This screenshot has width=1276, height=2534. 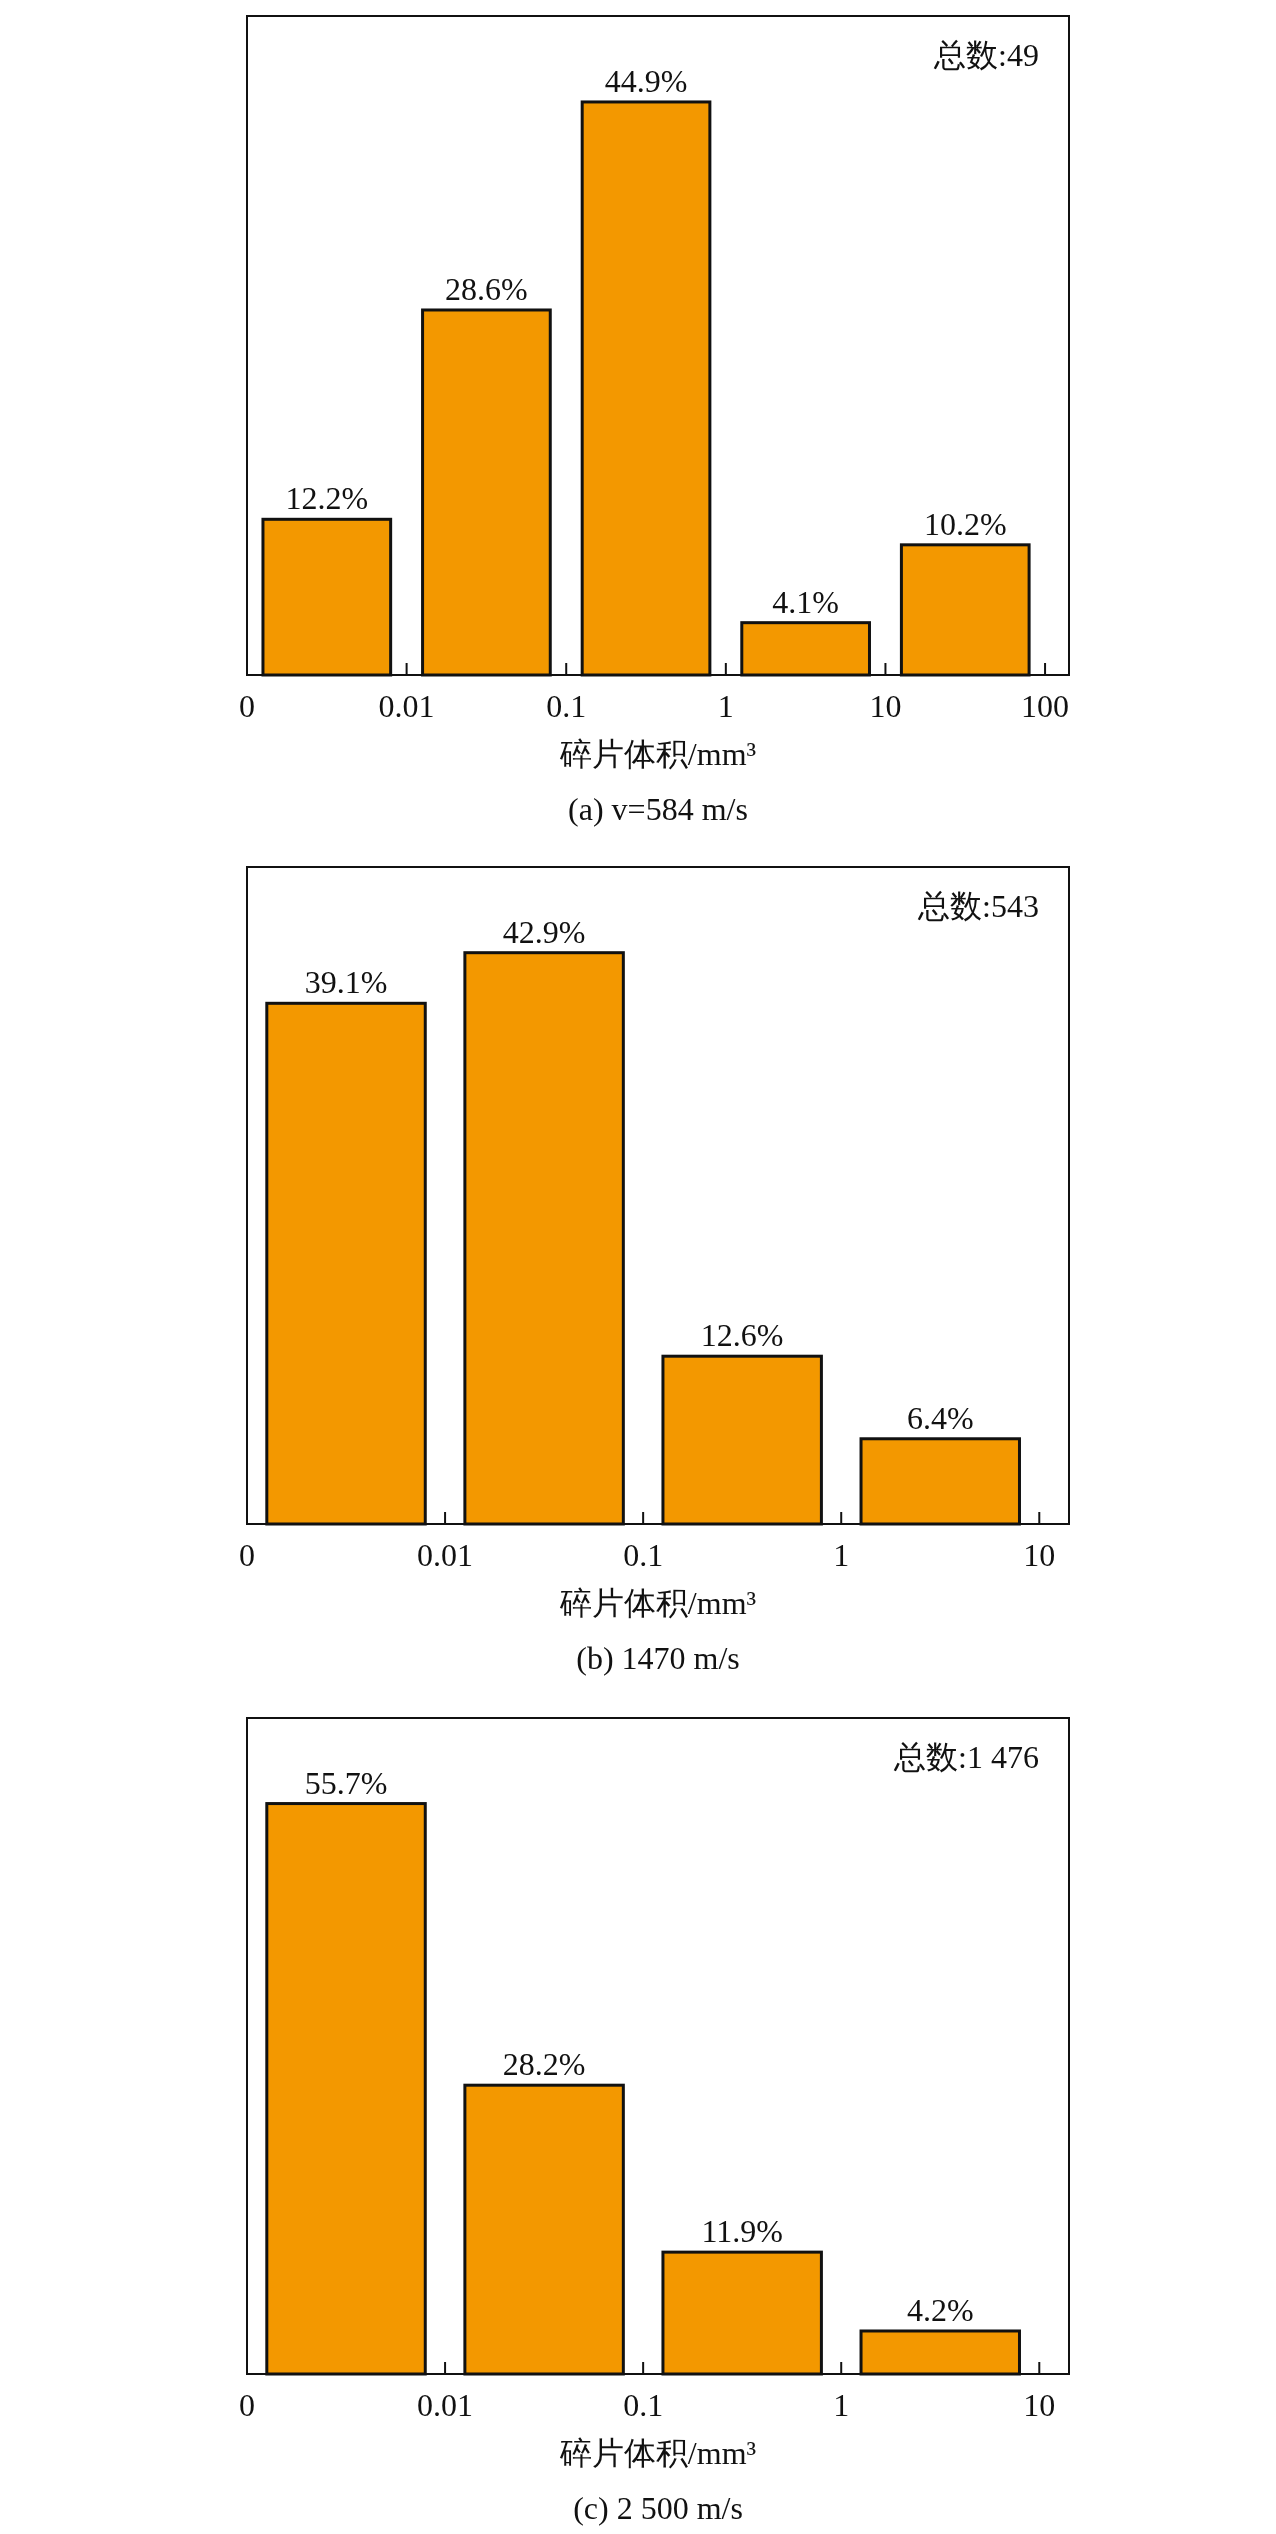 I want to click on data-label: 28.6%, so click(x=486, y=288).